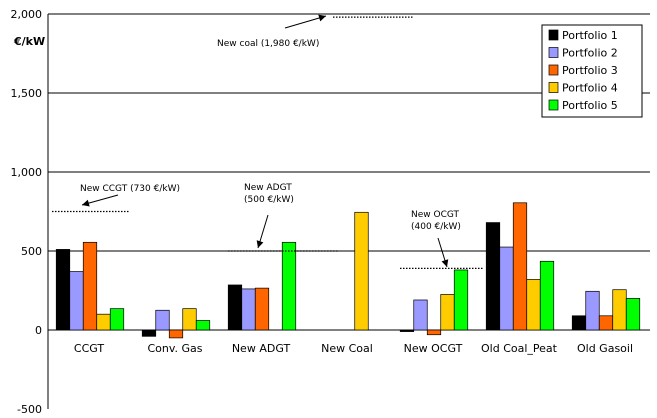  I want to click on annotation-label: New ADGT, so click(268, 188).